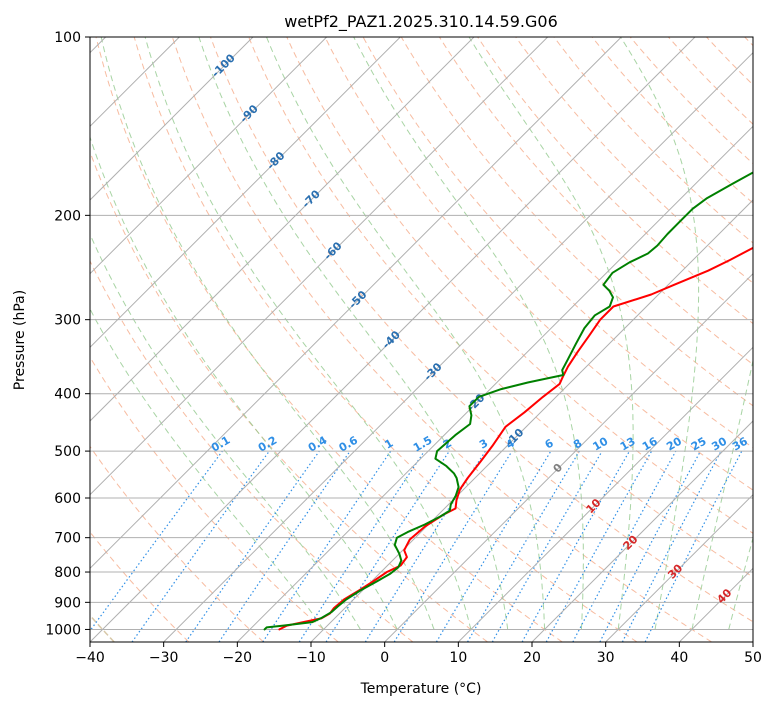 The image size is (775, 708). What do you see at coordinates (67, 499) in the screenshot?
I see `y-tick-label: 600` at bounding box center [67, 499].